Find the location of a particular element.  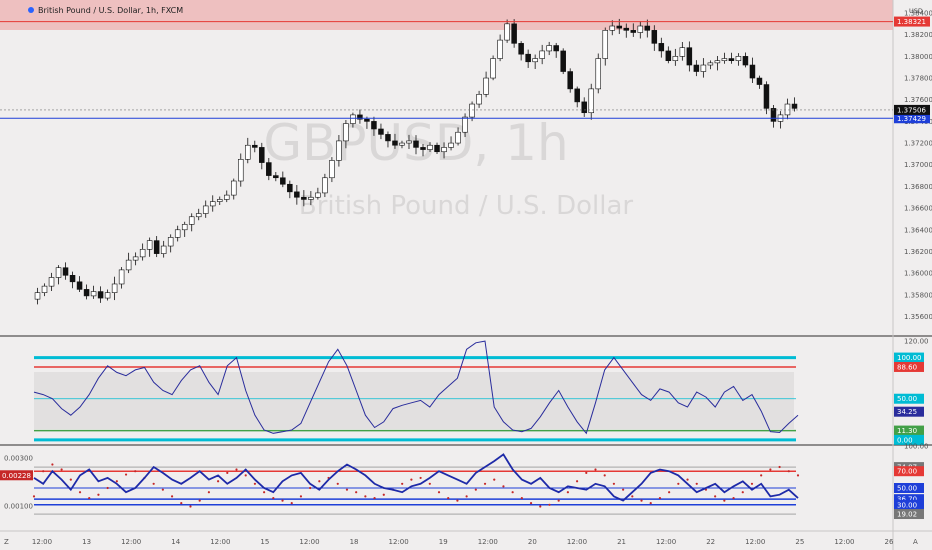

price-tick-label: 1.38400 is located at coordinates (918, 14).